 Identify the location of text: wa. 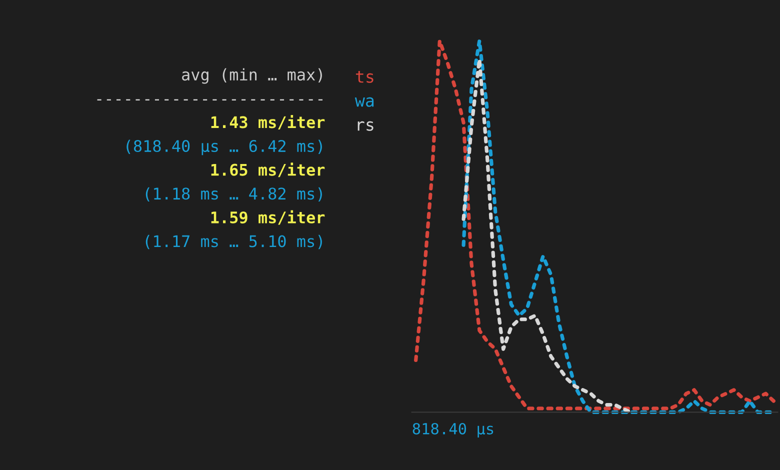
(364, 102).